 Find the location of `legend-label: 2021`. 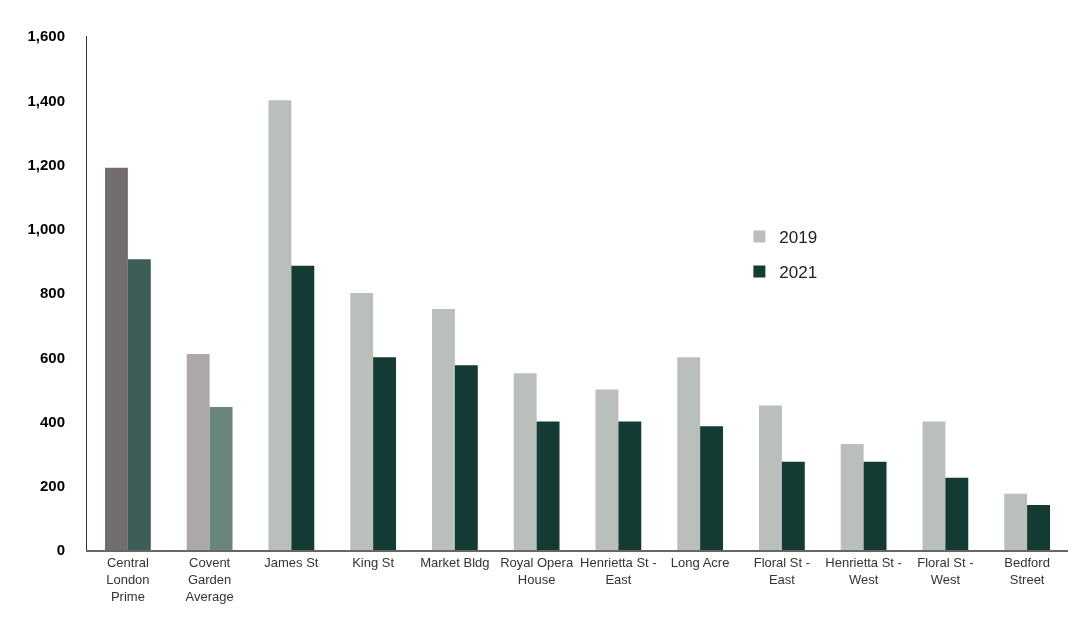

legend-label: 2021 is located at coordinates (798, 273).